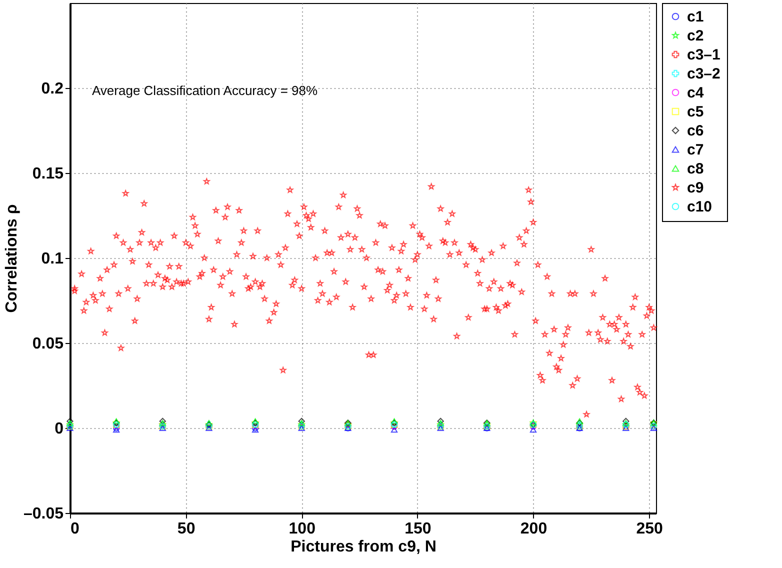 The height and width of the screenshot is (568, 782). I want to click on legend-label: c3–1, so click(703, 55).